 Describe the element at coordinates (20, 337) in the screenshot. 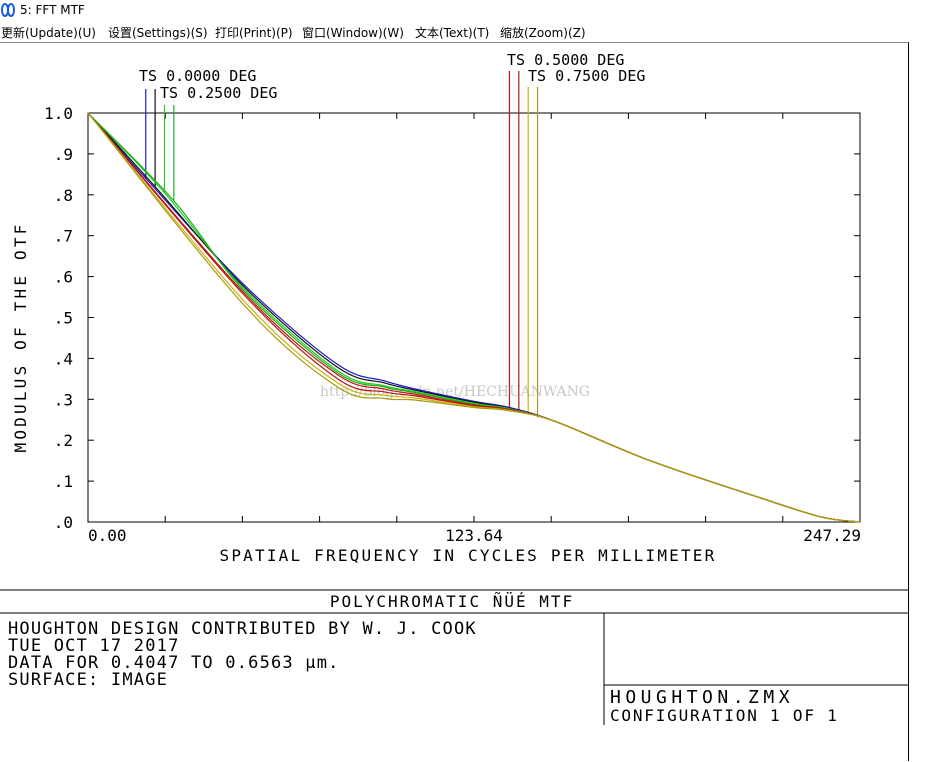

I see `y-axis-label: MODULUS OF THE OTF` at that location.